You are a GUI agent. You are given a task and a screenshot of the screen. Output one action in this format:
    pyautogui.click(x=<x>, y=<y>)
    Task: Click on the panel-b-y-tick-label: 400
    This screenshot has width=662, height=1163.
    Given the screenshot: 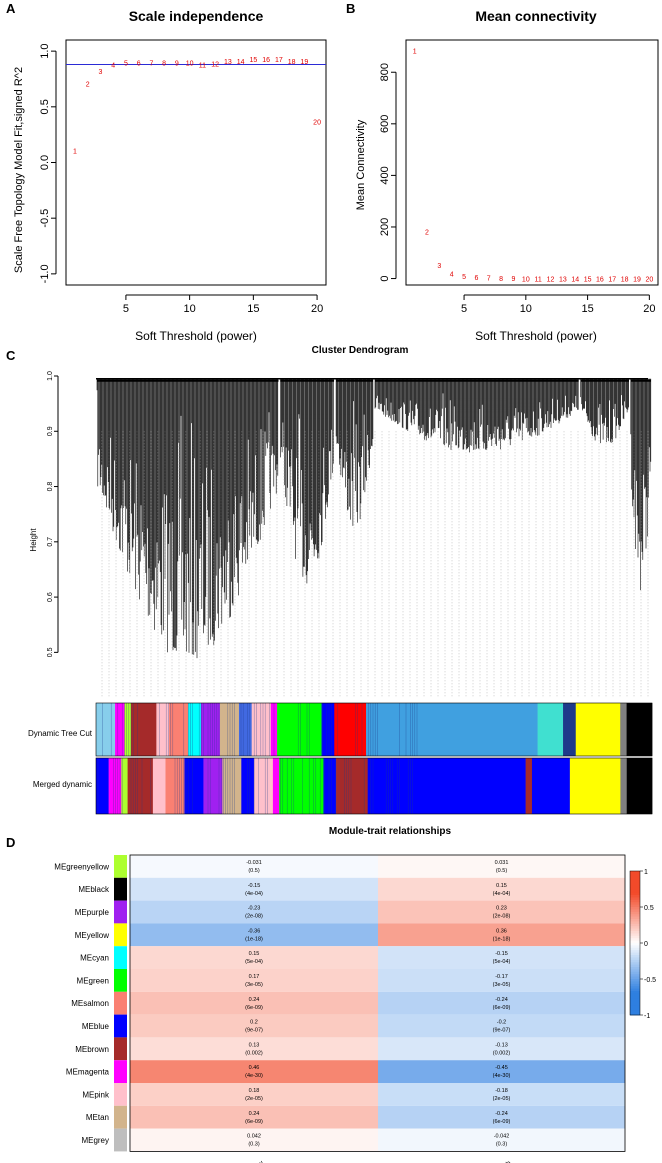 What is the action you would take?
    pyautogui.click(x=385, y=175)
    